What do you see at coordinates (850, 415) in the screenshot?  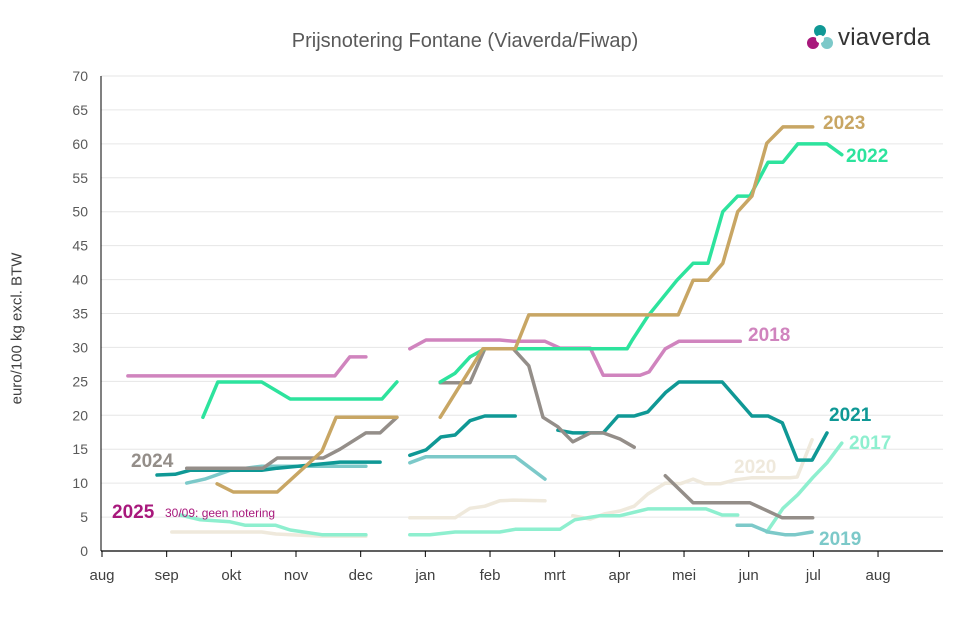 I see `label-2021: 2021` at bounding box center [850, 415].